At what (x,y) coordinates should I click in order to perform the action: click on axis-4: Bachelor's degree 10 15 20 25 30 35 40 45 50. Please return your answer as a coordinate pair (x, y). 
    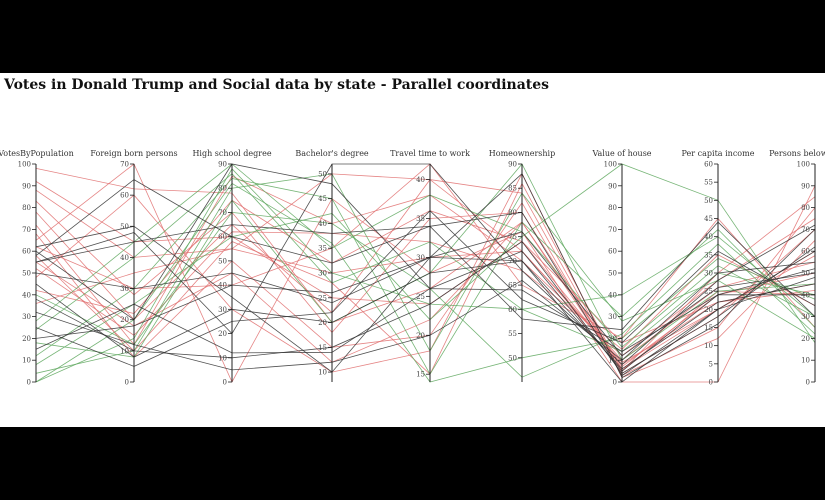
    Looking at the image, I should click on (332, 265).